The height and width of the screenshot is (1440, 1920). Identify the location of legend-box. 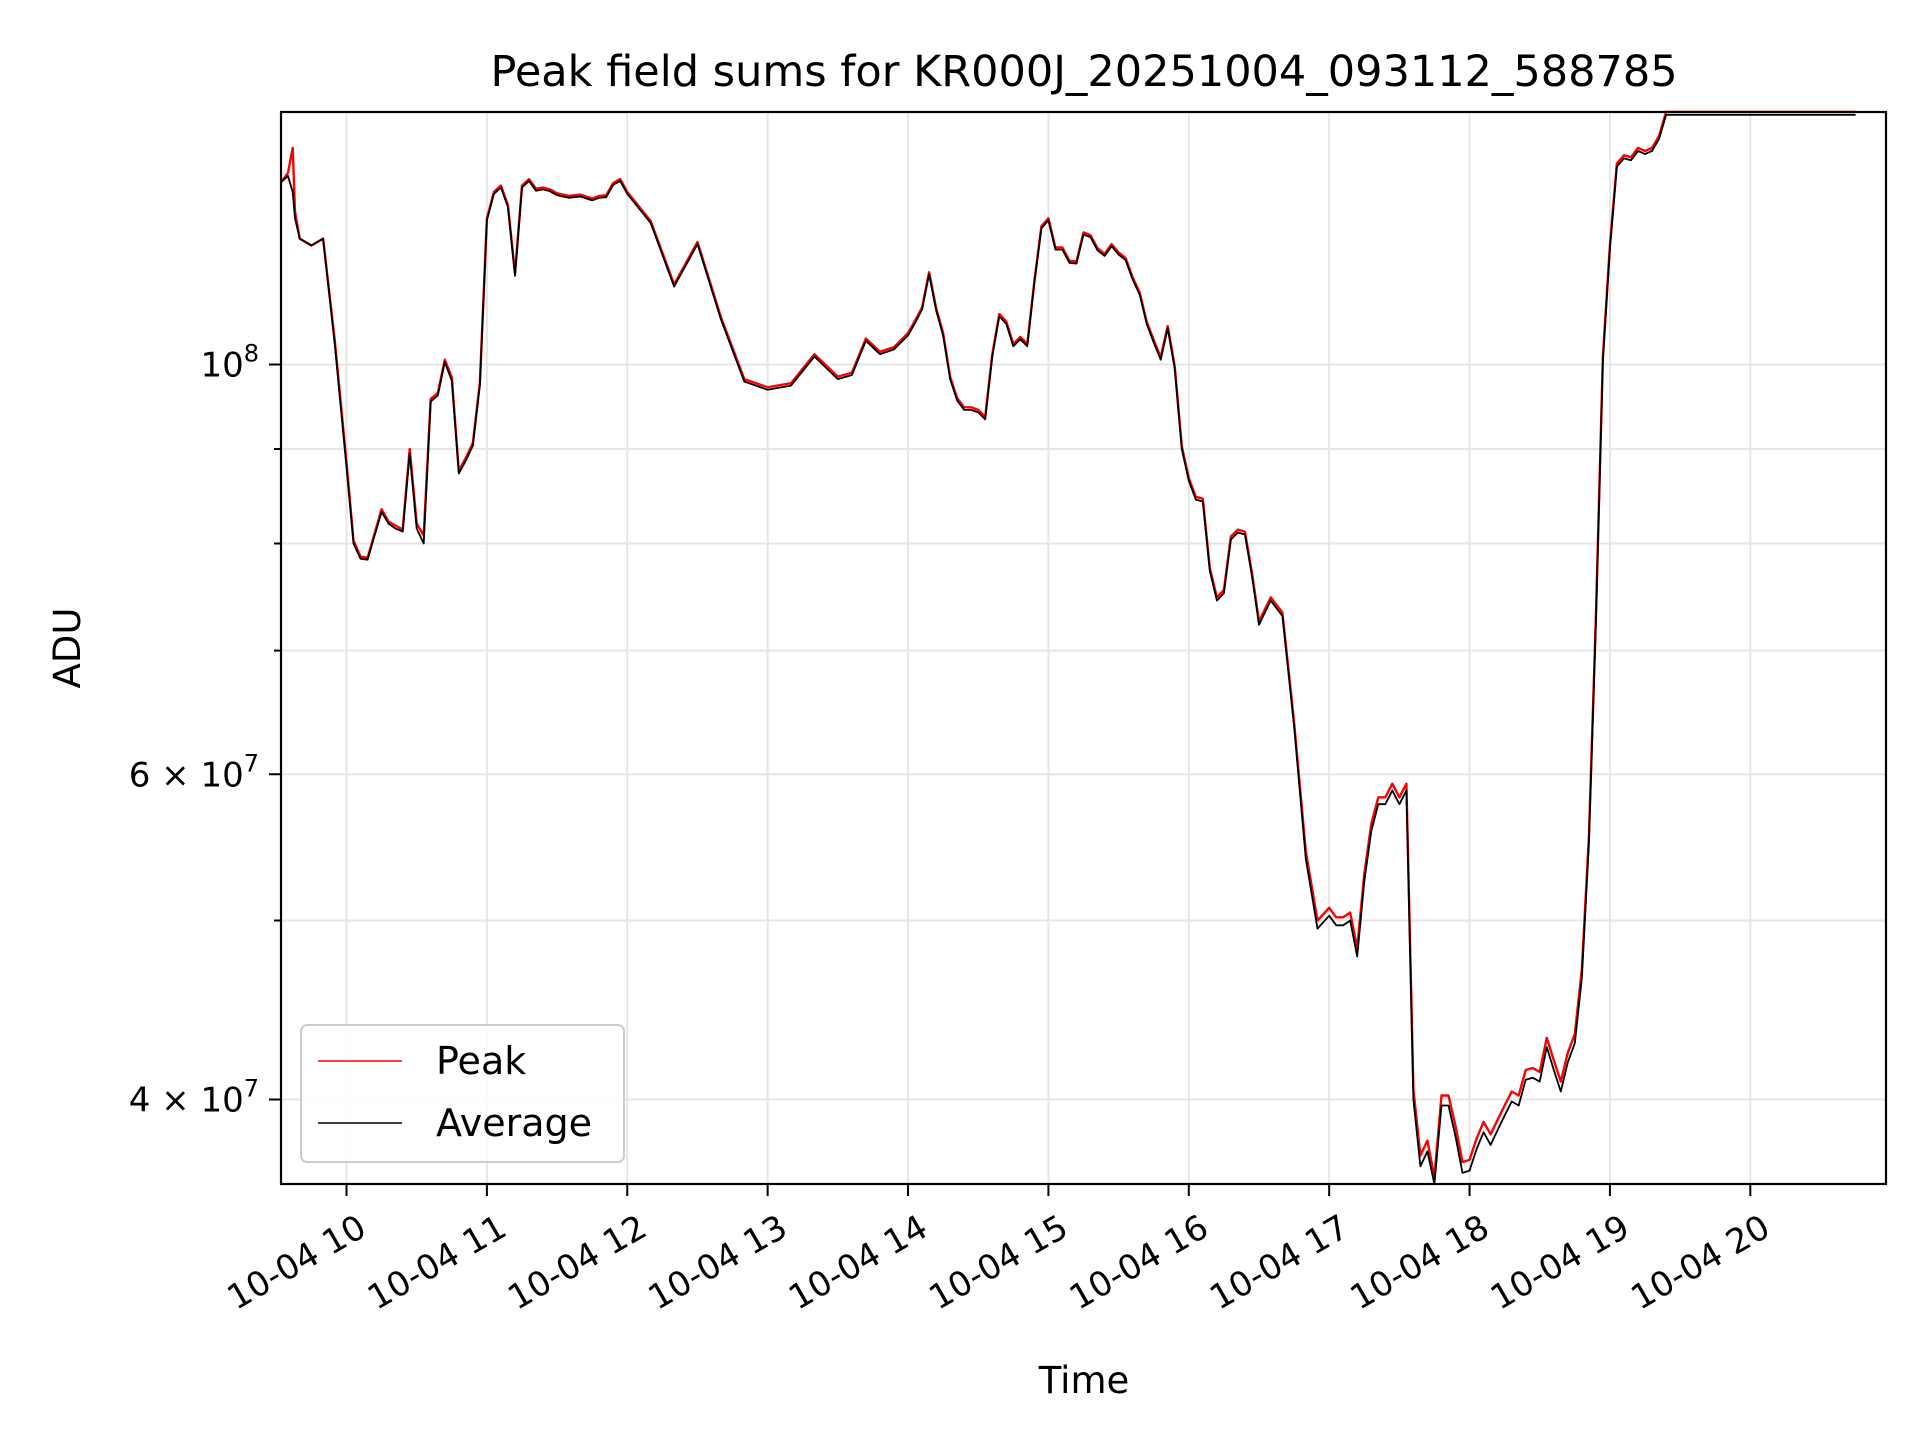
(462, 1093).